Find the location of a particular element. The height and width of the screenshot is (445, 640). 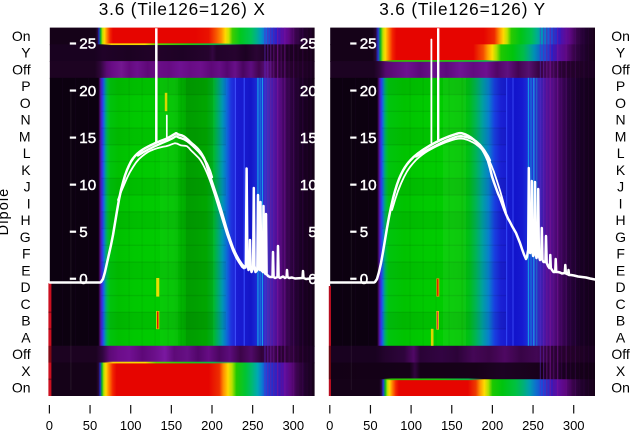

svg-text: Dipole is located at coordinates (6, 212).